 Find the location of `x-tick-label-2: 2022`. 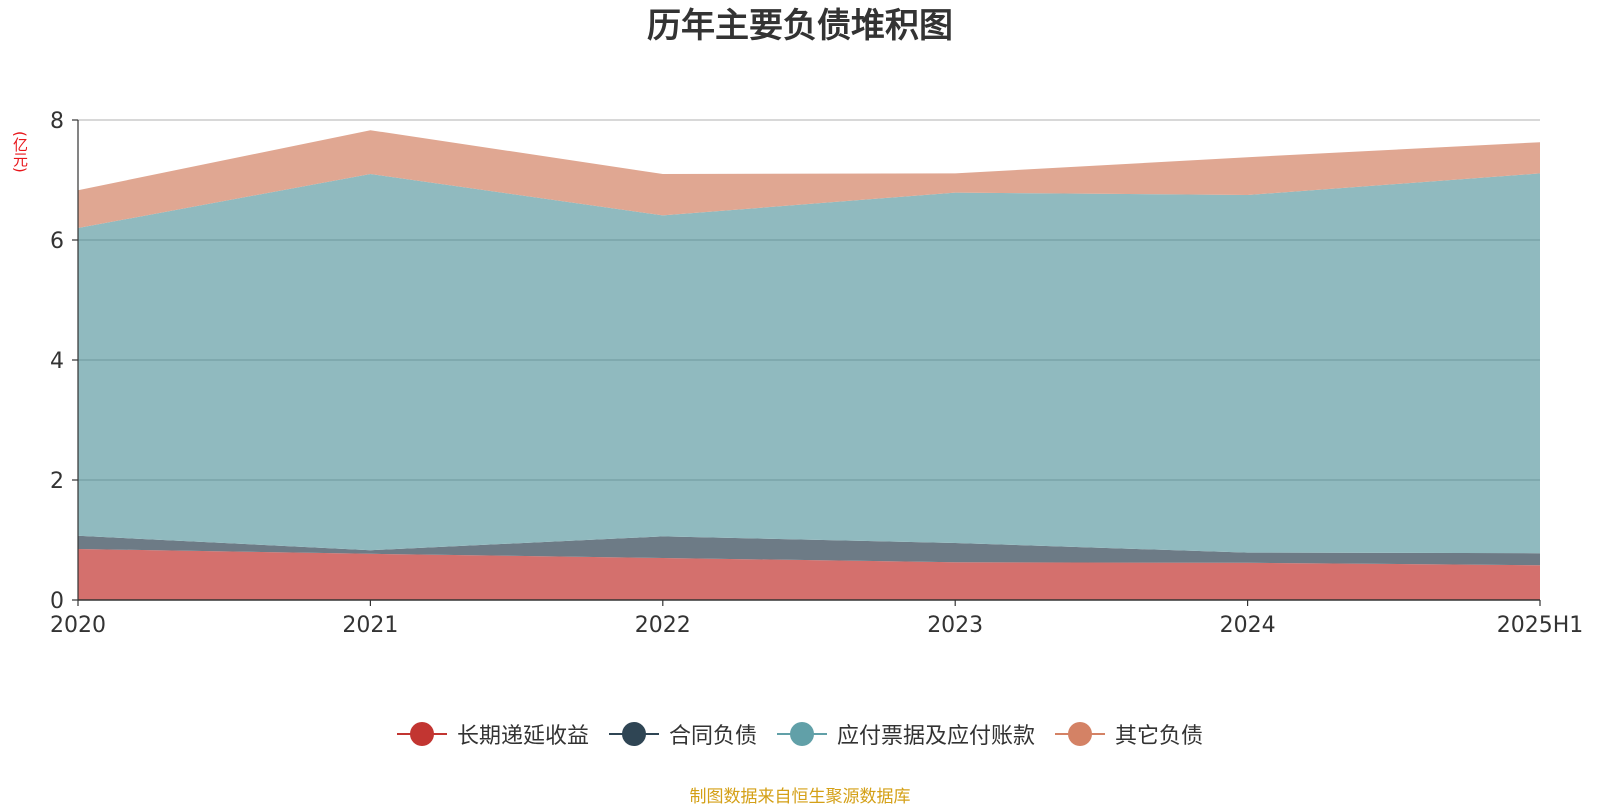

x-tick-label-2: 2022 is located at coordinates (663, 625).